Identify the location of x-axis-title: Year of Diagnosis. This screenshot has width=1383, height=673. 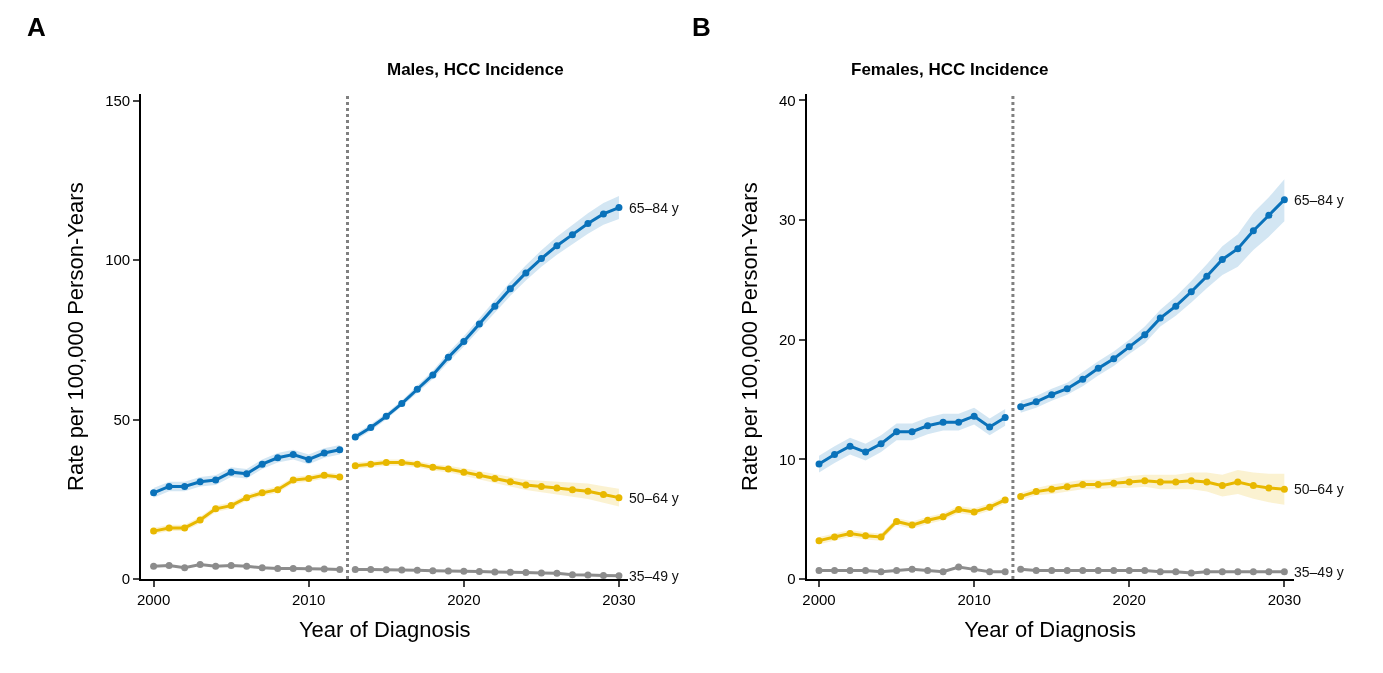
(1050, 630).